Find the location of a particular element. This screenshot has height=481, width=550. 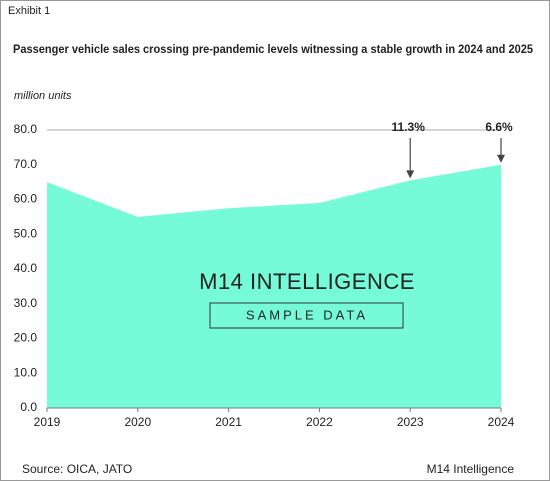

y-tick-label: 0.0 is located at coordinates (28, 407).